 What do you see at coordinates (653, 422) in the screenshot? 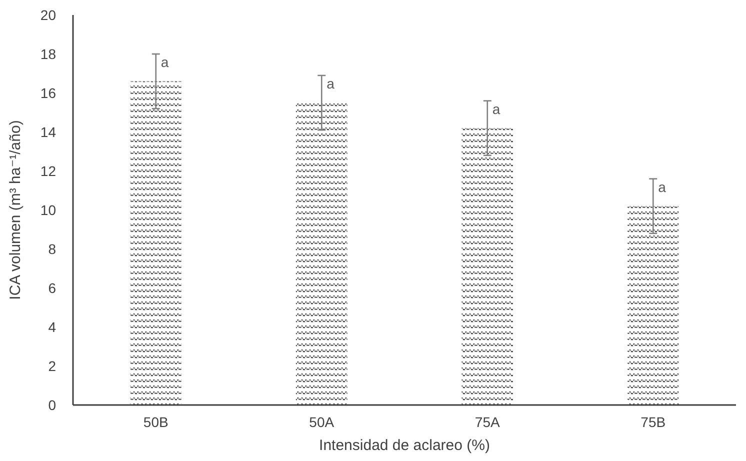
I see `x-tick-label: 75B` at bounding box center [653, 422].